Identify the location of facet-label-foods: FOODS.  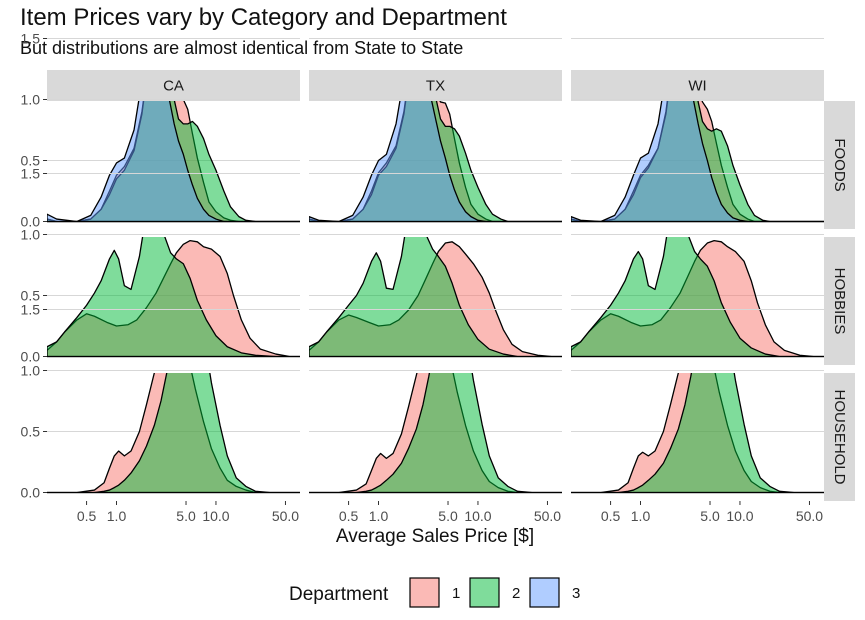
(839, 164).